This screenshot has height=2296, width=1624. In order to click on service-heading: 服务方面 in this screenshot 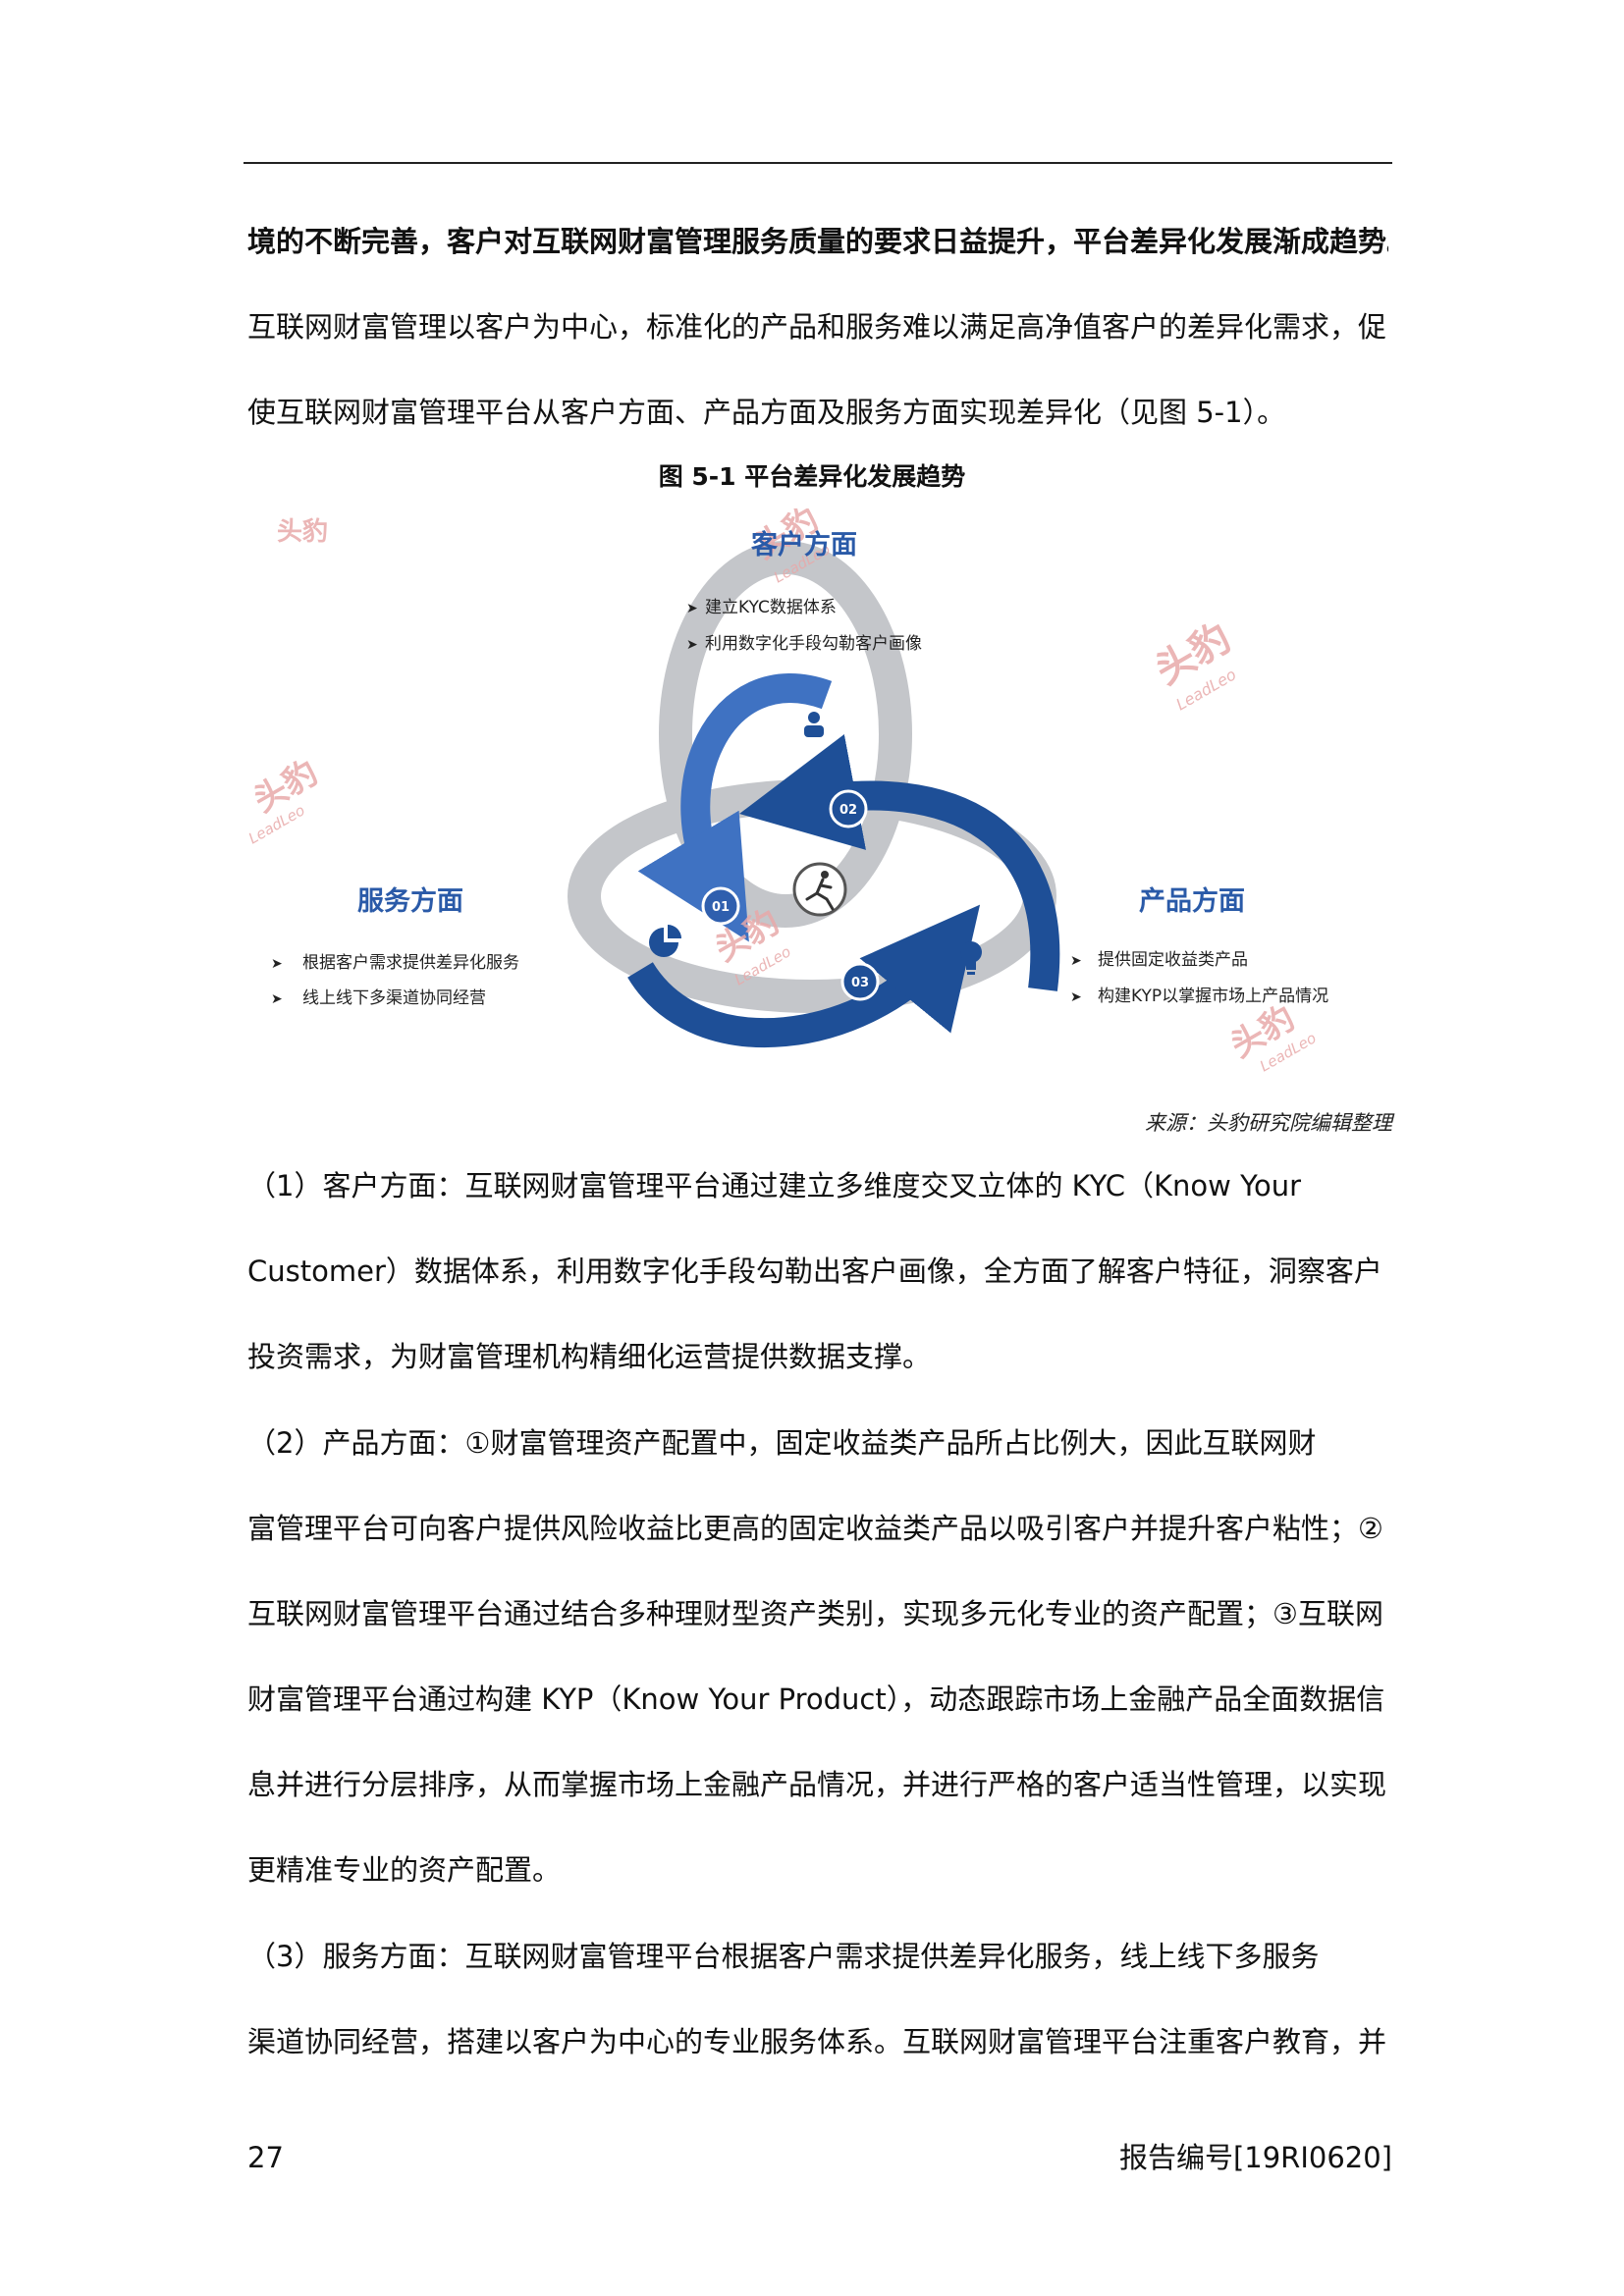, I will do `click(410, 901)`.